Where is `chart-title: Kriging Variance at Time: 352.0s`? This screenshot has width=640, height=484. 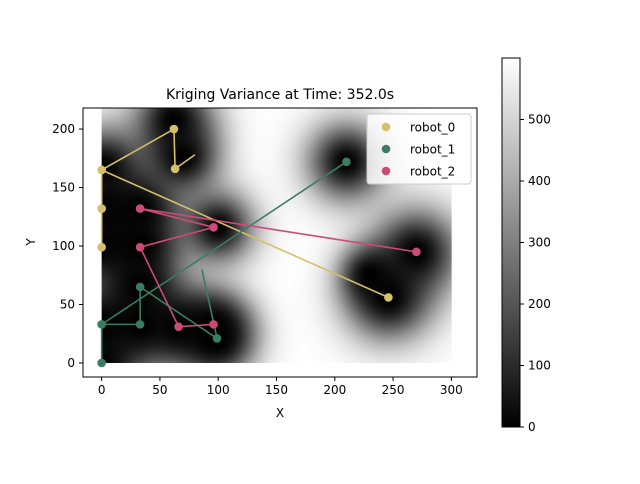 chart-title: Kriging Variance at Time: 352.0s is located at coordinates (280, 95).